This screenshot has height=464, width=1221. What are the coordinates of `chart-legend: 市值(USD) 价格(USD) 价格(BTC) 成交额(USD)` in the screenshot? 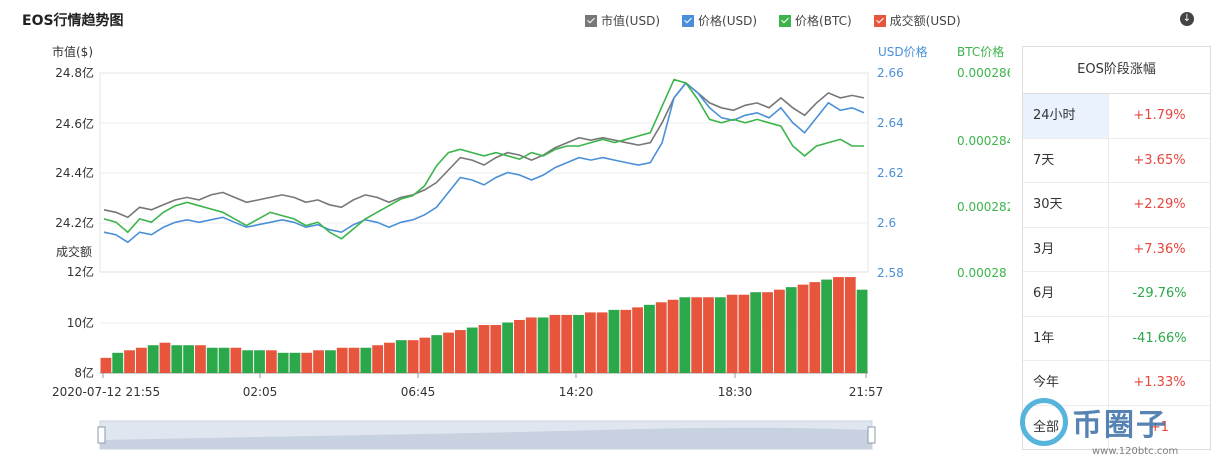 It's located at (773, 20).